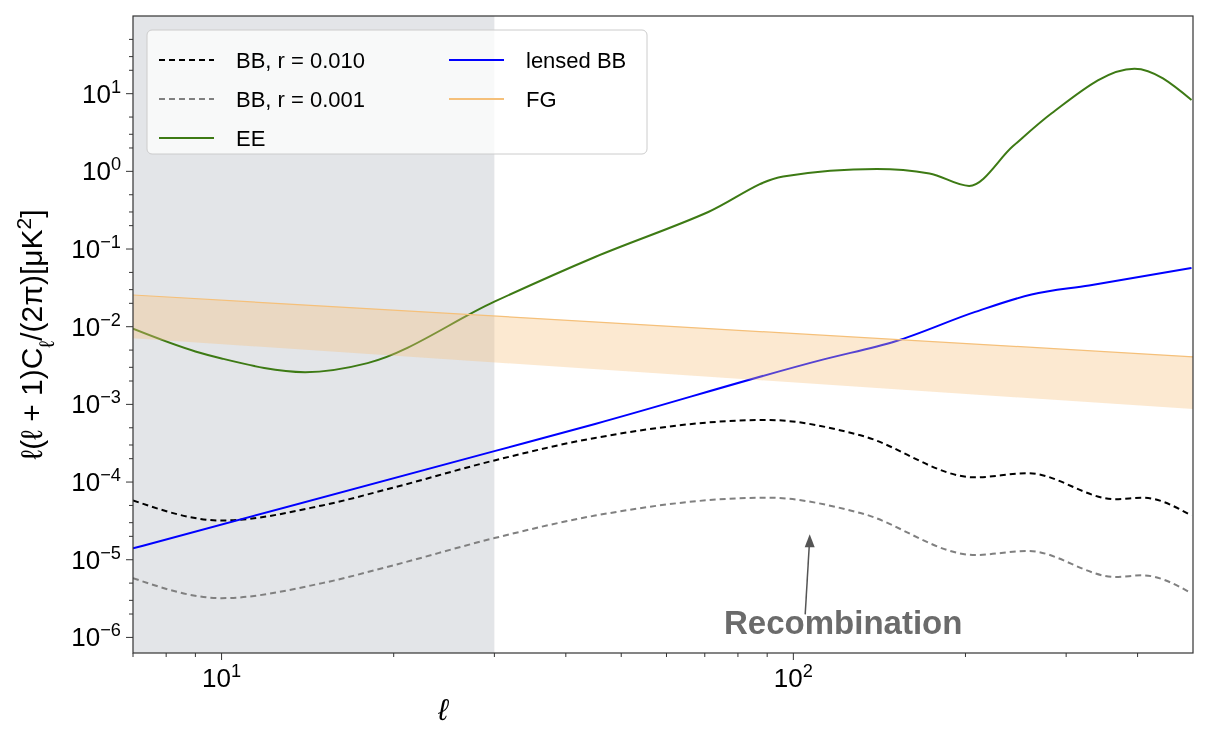 Image resolution: width=1205 pixels, height=730 pixels. I want to click on legend-label: BB, r = 0.010, so click(301, 60).